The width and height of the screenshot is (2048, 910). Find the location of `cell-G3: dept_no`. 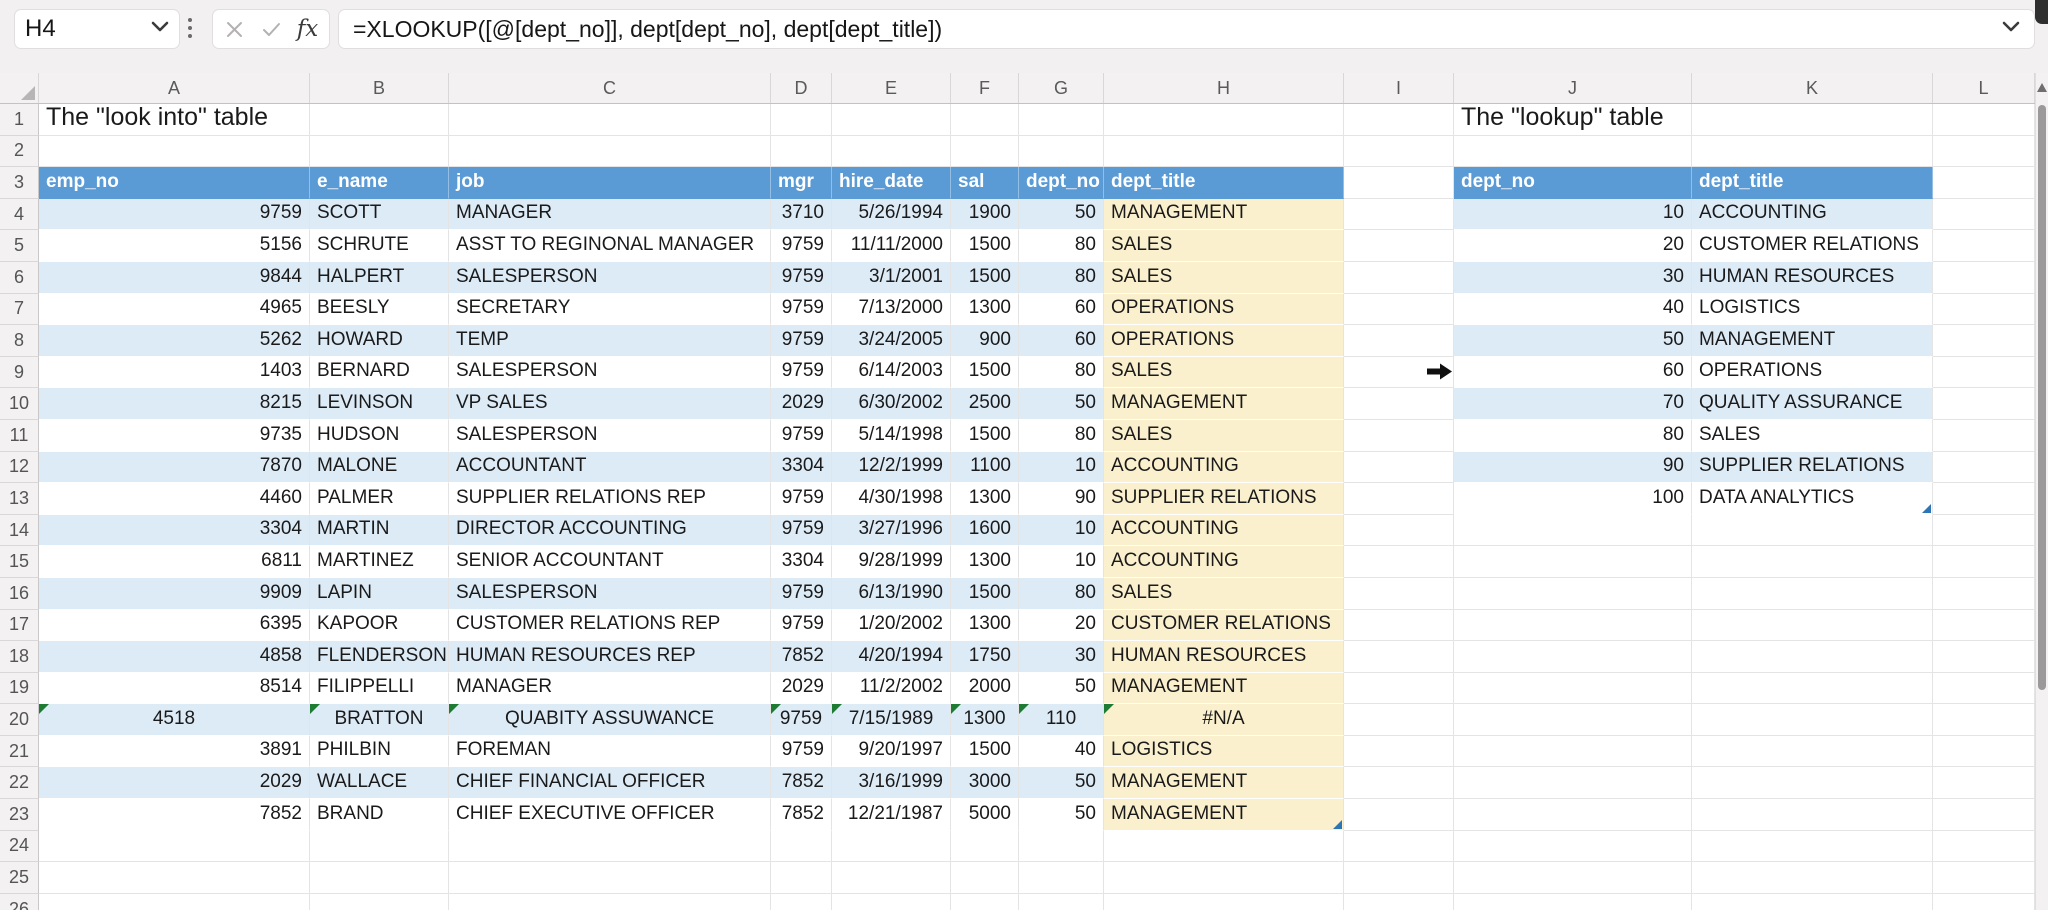

cell-G3: dept_no is located at coordinates (1061, 183).